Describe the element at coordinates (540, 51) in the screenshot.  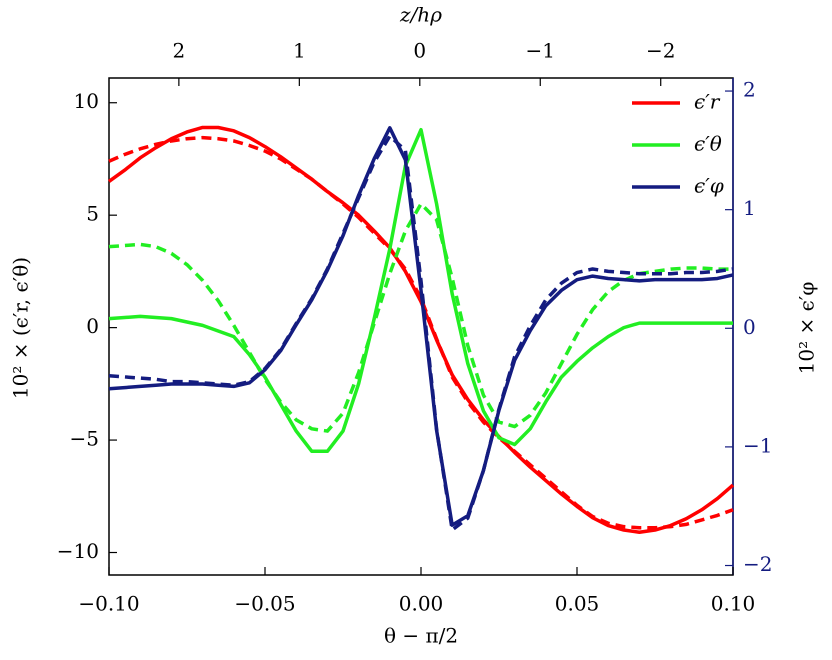
I see `x2-tick-label: −1` at that location.